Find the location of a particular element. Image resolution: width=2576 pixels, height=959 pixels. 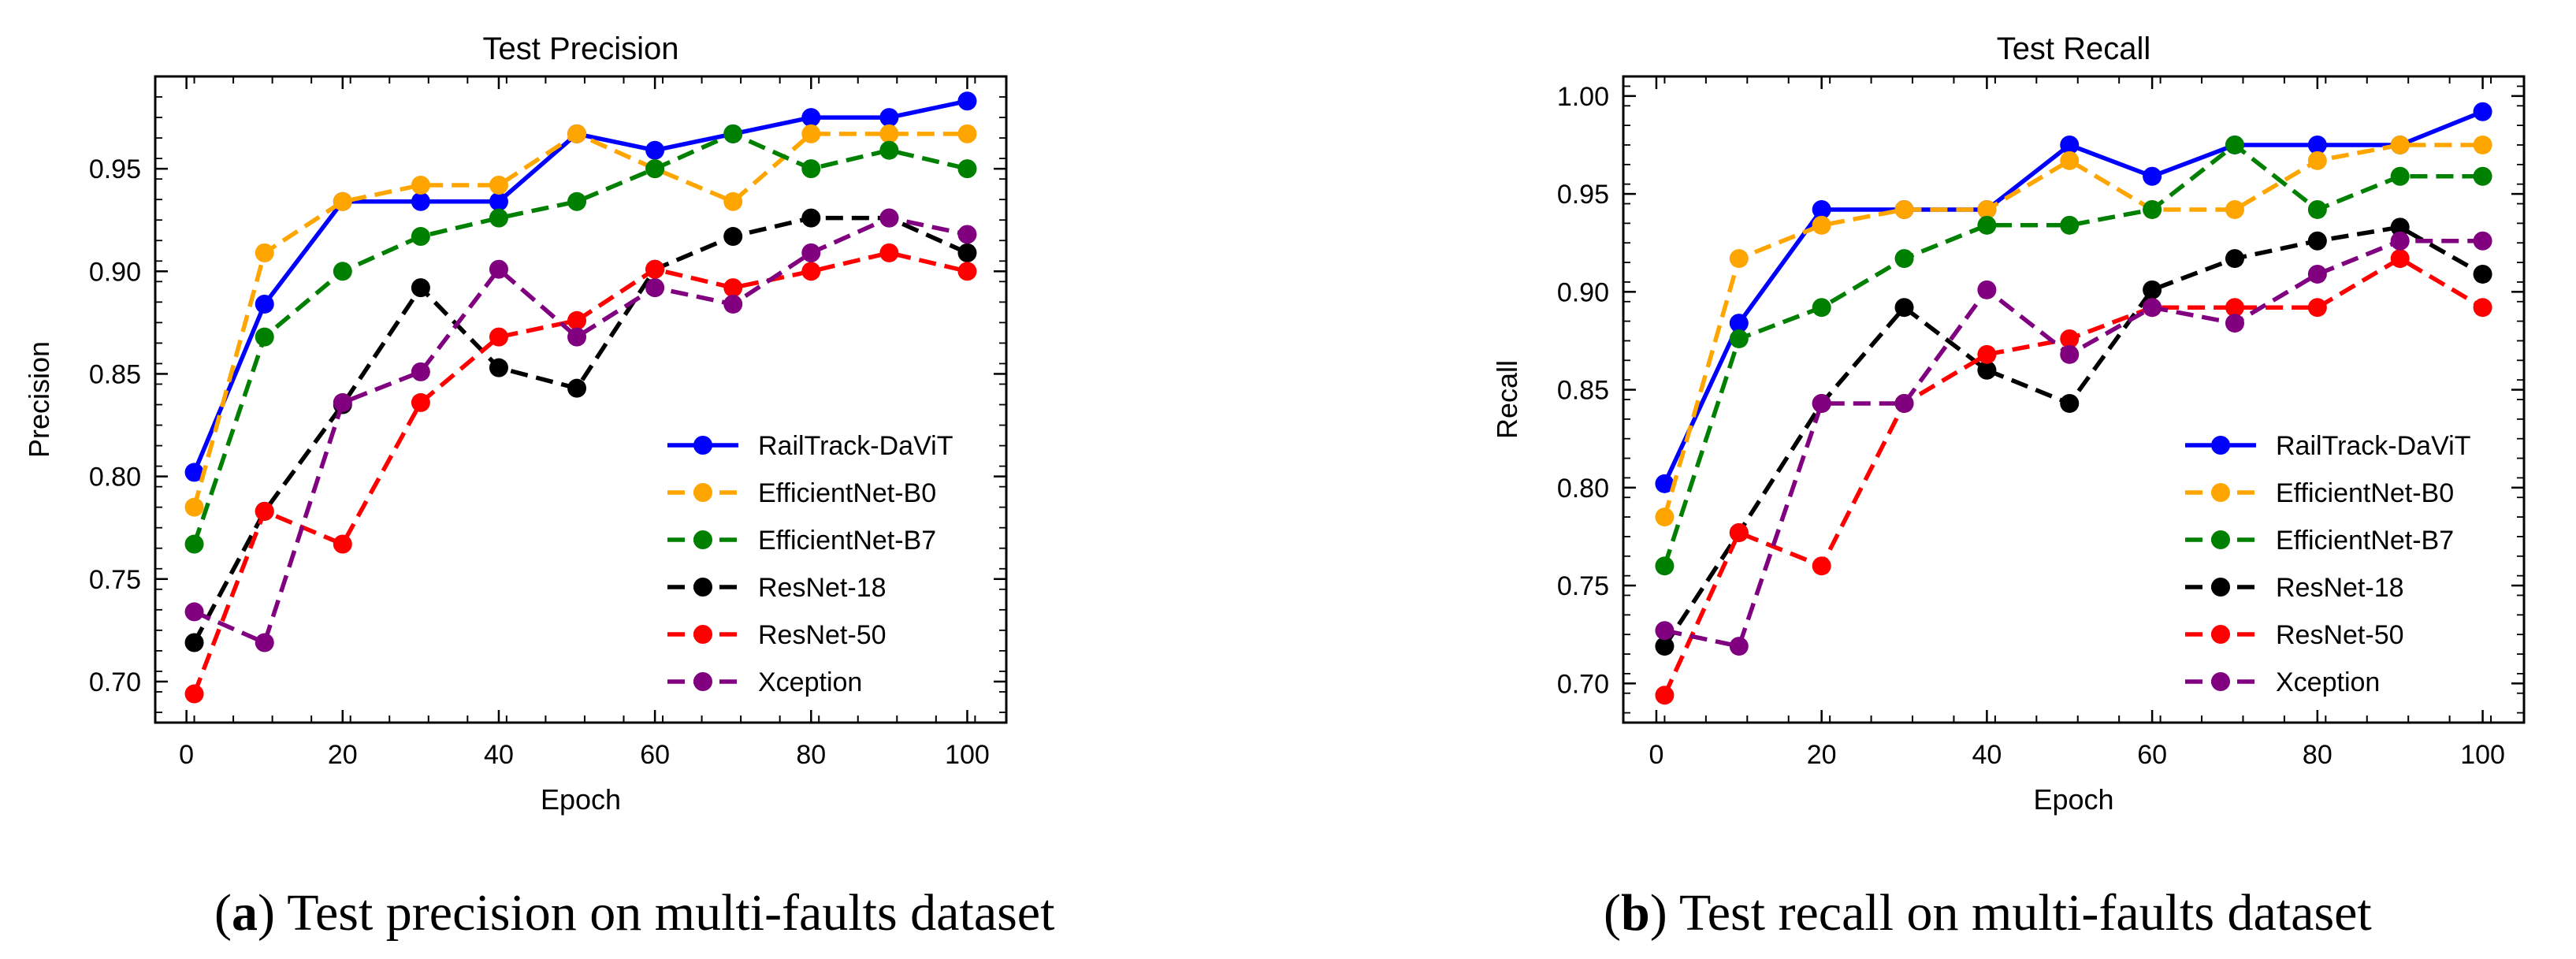

test-precision-legend-marker-railtrack-davit is located at coordinates (702, 445).